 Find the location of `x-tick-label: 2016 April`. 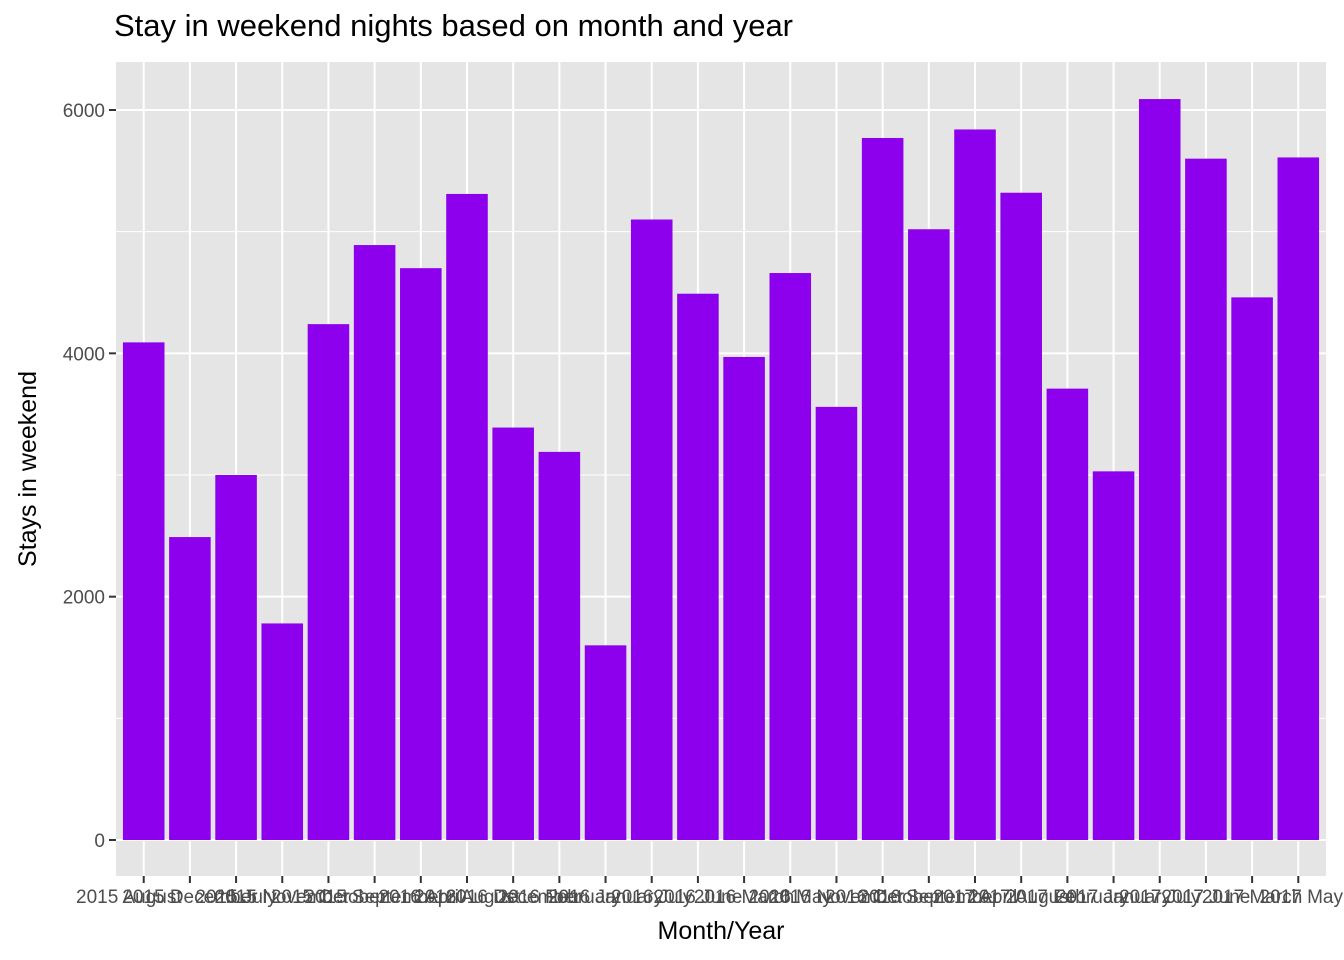

x-tick-label: 2016 April is located at coordinates (421, 897).